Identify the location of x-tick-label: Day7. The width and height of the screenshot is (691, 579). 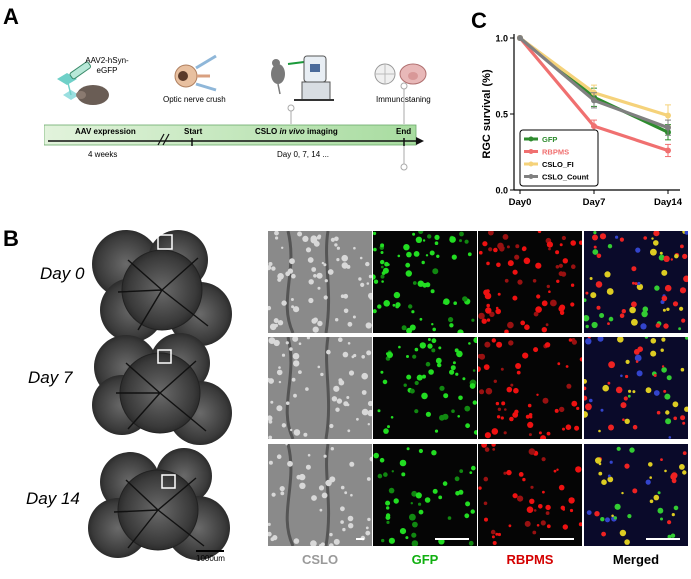
(594, 202).